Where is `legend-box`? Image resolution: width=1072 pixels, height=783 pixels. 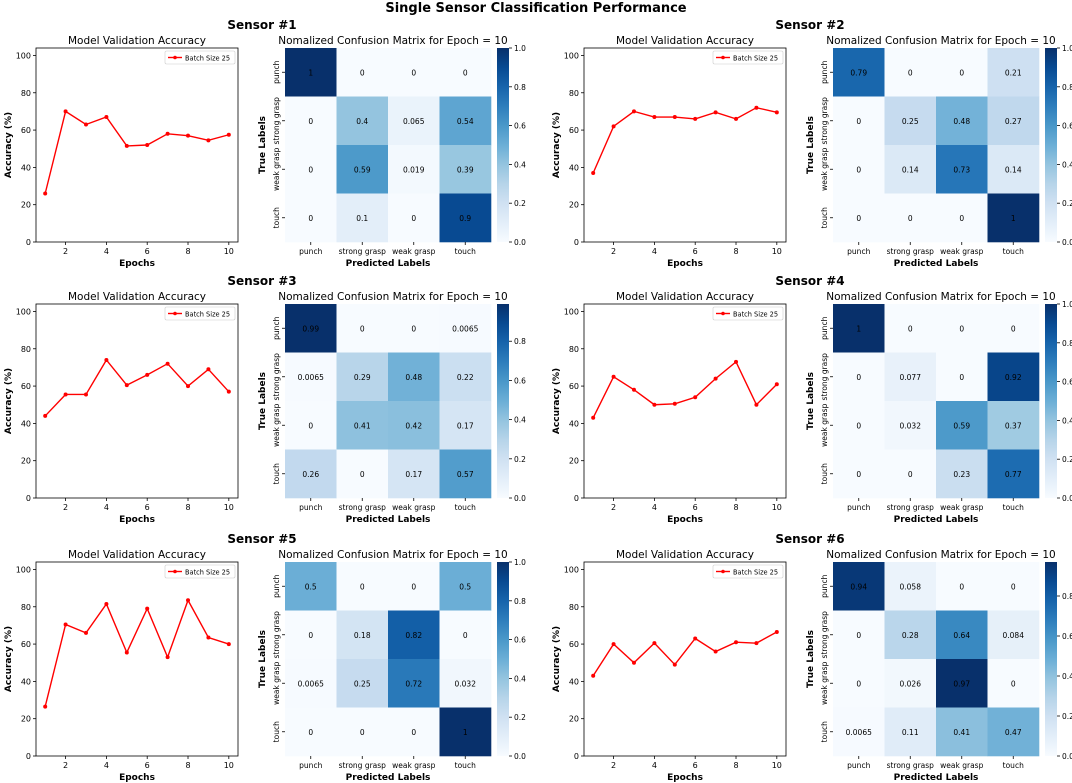 legend-box is located at coordinates (748, 313).